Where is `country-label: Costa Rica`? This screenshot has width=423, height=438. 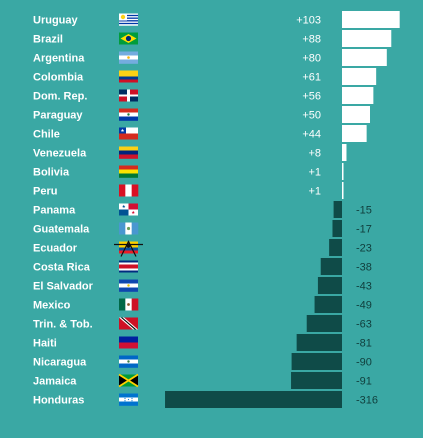
country-label: Costa Rica is located at coordinates (62, 268).